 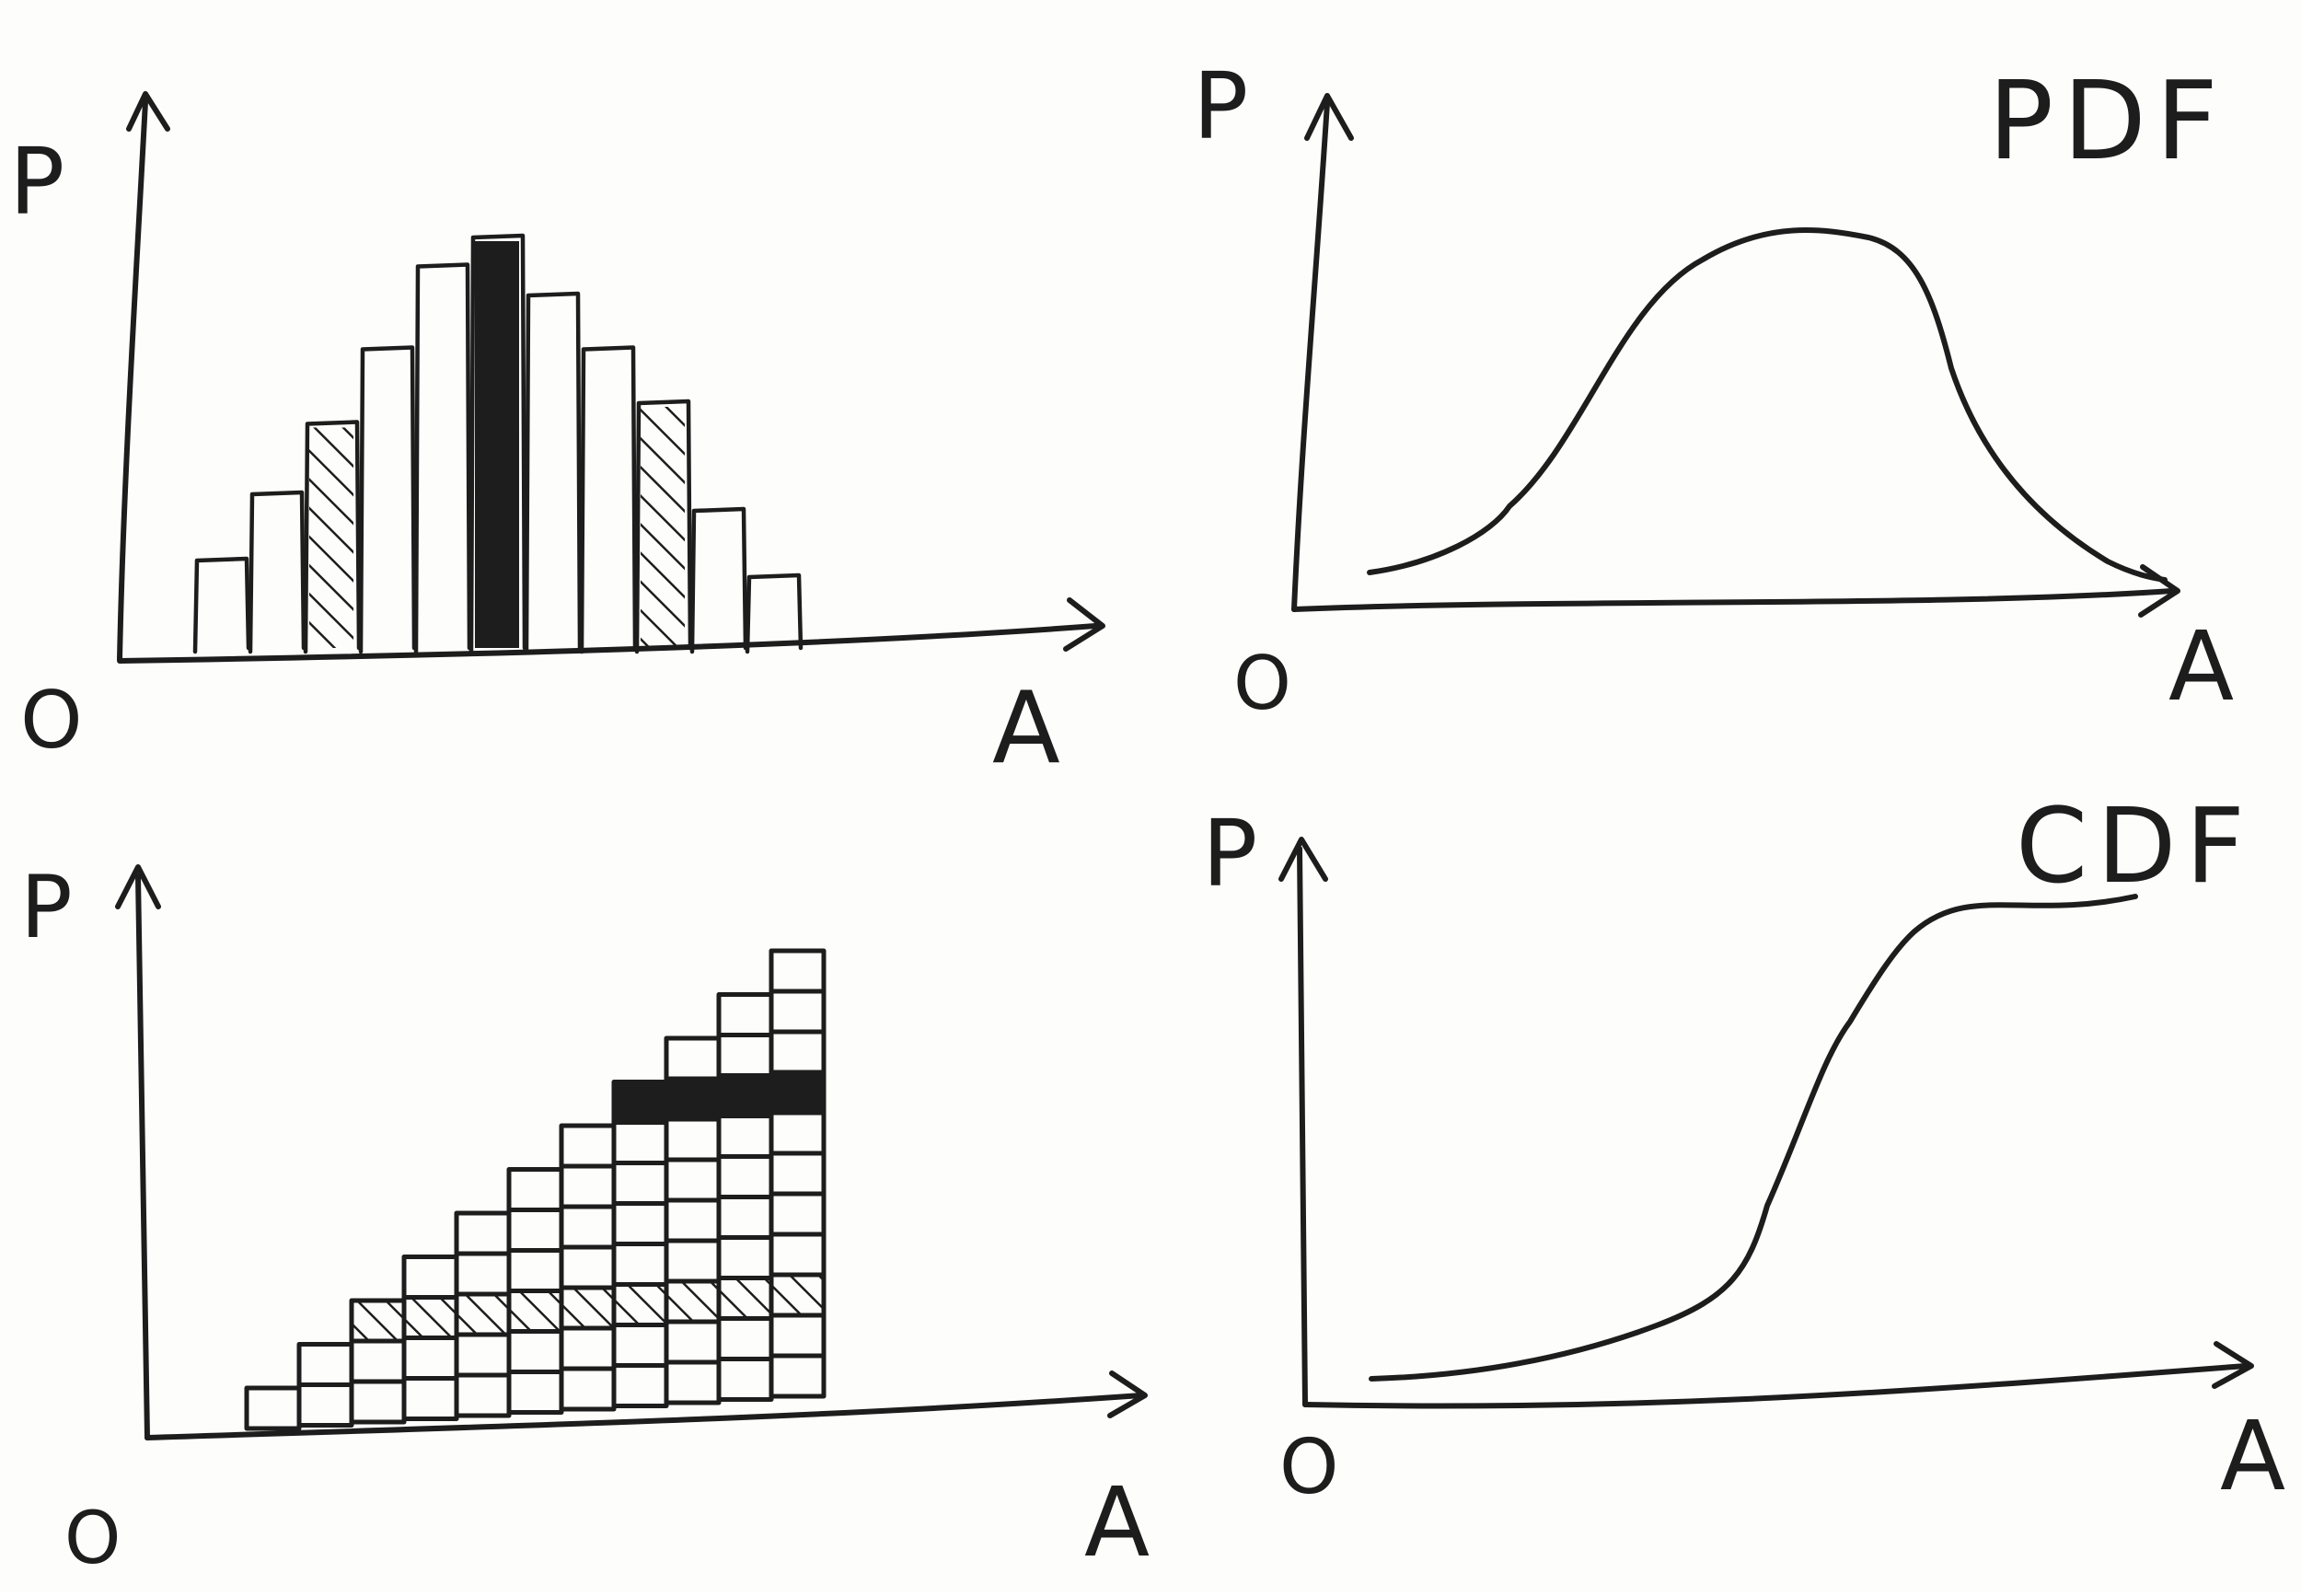 What do you see at coordinates (2108, 121) in the screenshot?
I see `pdf-title: PDF` at bounding box center [2108, 121].